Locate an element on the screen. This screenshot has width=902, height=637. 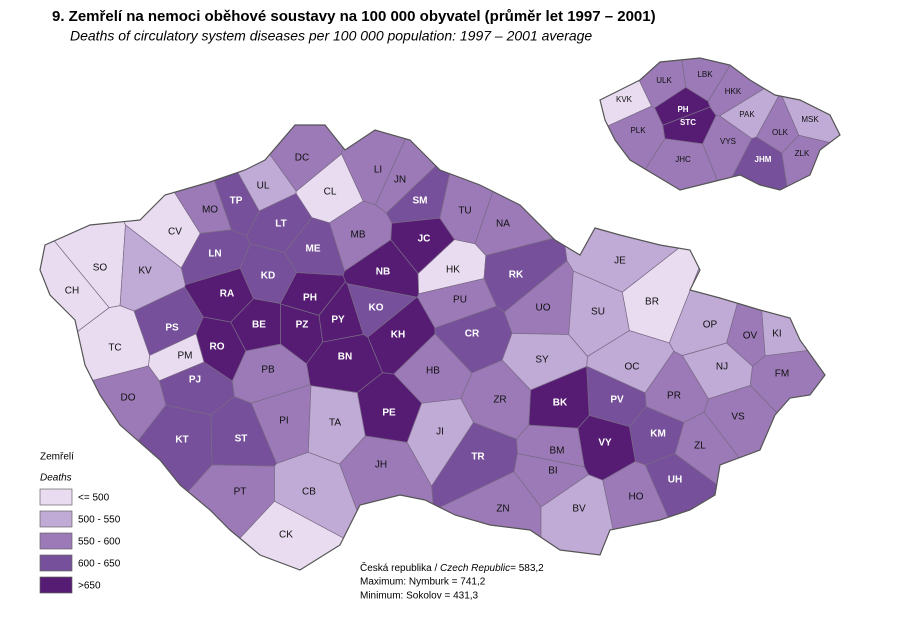
area-code: JI is located at coordinates (440, 432).